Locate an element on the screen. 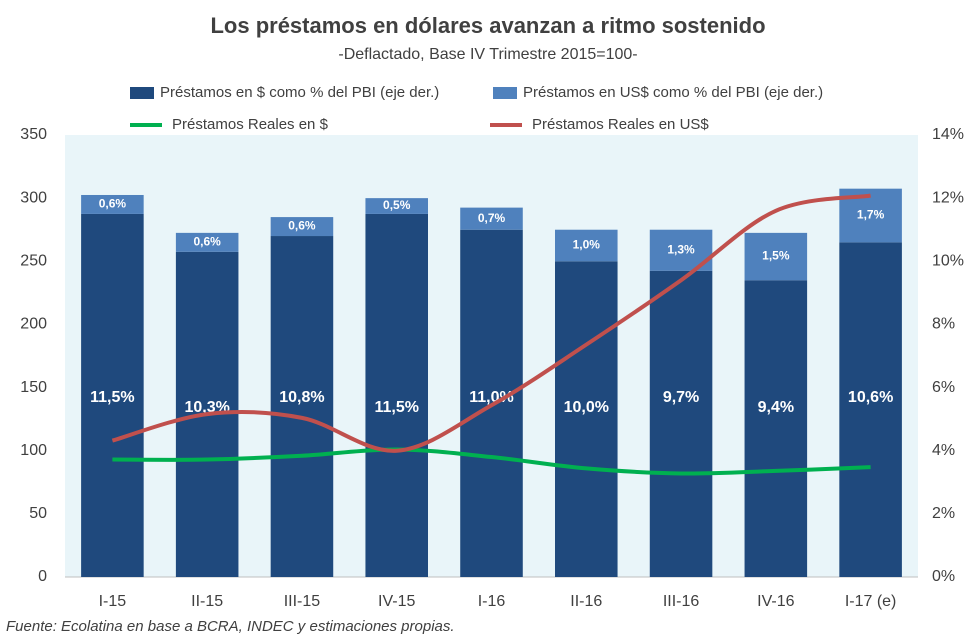 The height and width of the screenshot is (643, 976). y2-tick-label: 2% is located at coordinates (943, 513).